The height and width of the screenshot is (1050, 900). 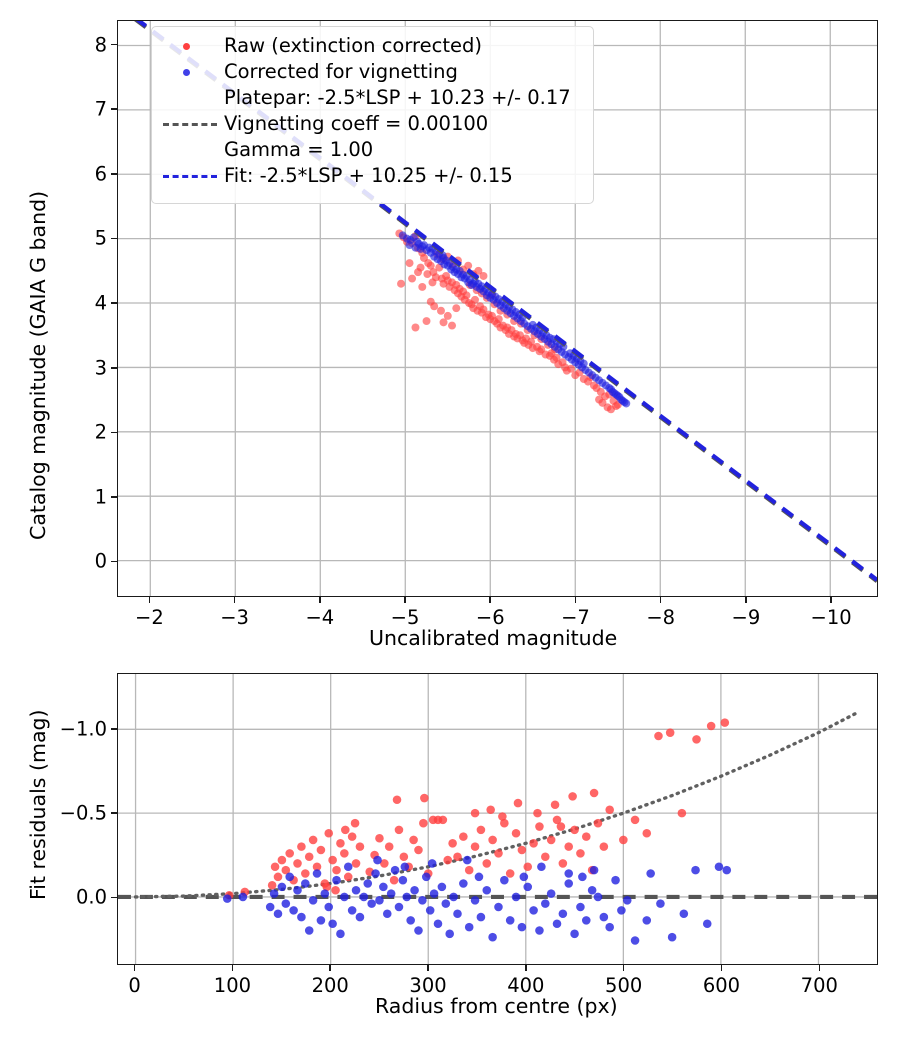 I want to click on legend-entry: Corrected for vignetting, so click(x=372, y=72).